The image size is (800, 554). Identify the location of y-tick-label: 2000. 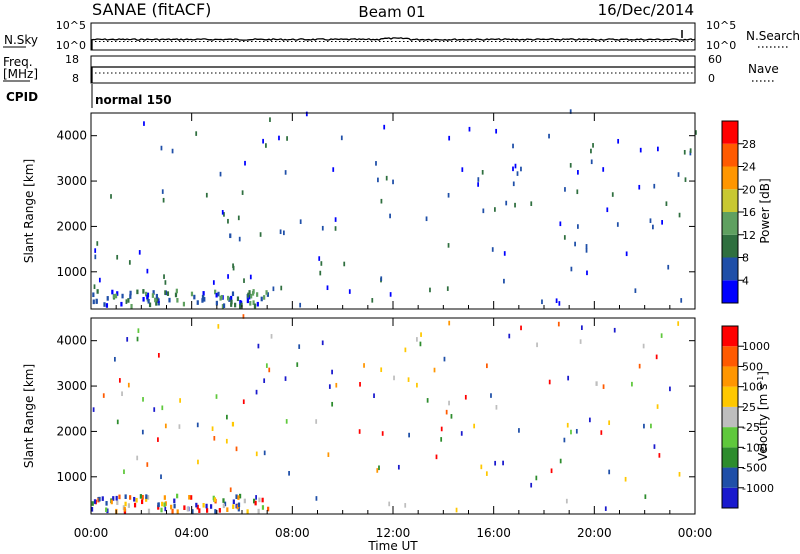
(71, 431).